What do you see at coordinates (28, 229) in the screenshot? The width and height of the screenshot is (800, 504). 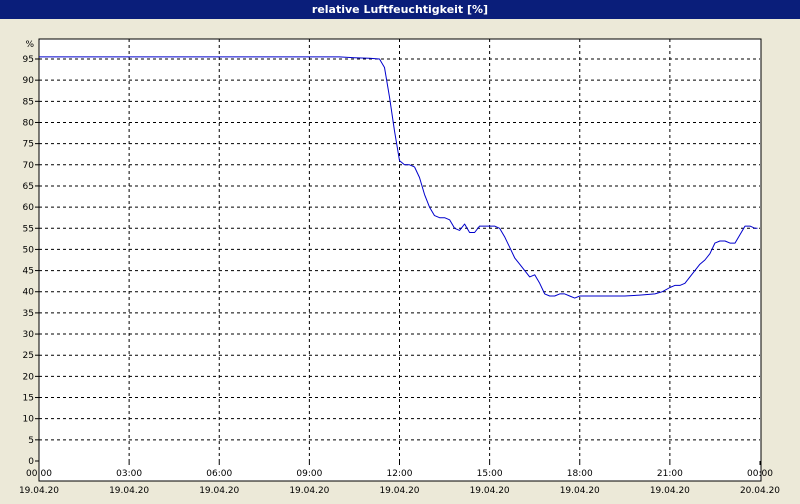 I see `y-tick-label: 55` at bounding box center [28, 229].